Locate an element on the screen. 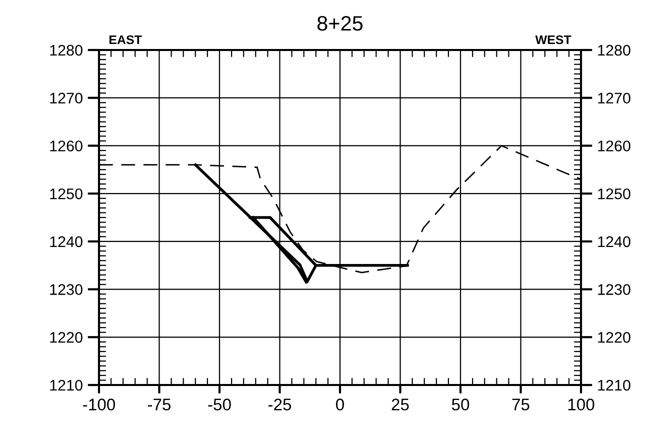 The image size is (670, 424). chart-title: 8+25 is located at coordinates (340, 23).